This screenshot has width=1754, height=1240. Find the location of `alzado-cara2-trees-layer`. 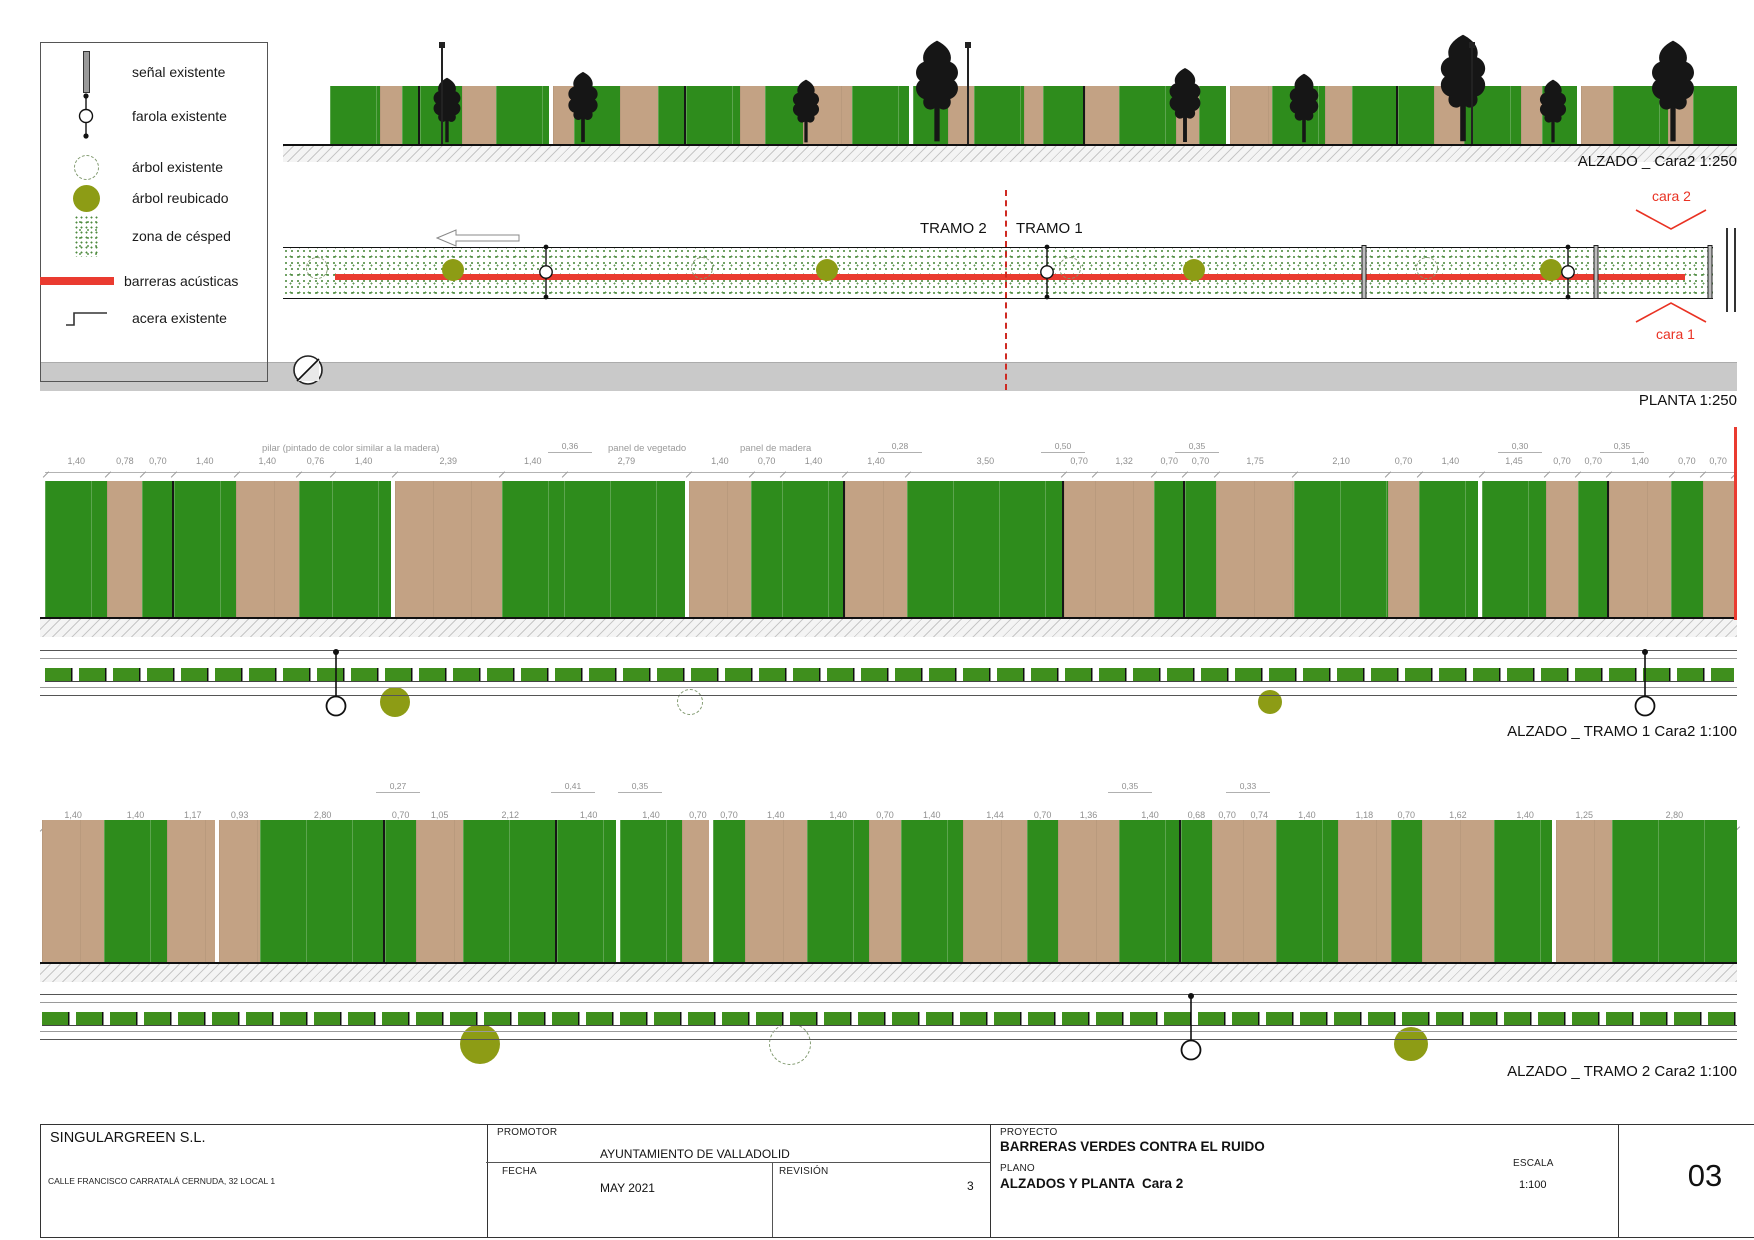

alzado-cara2-trees-layer is located at coordinates (877, 87).